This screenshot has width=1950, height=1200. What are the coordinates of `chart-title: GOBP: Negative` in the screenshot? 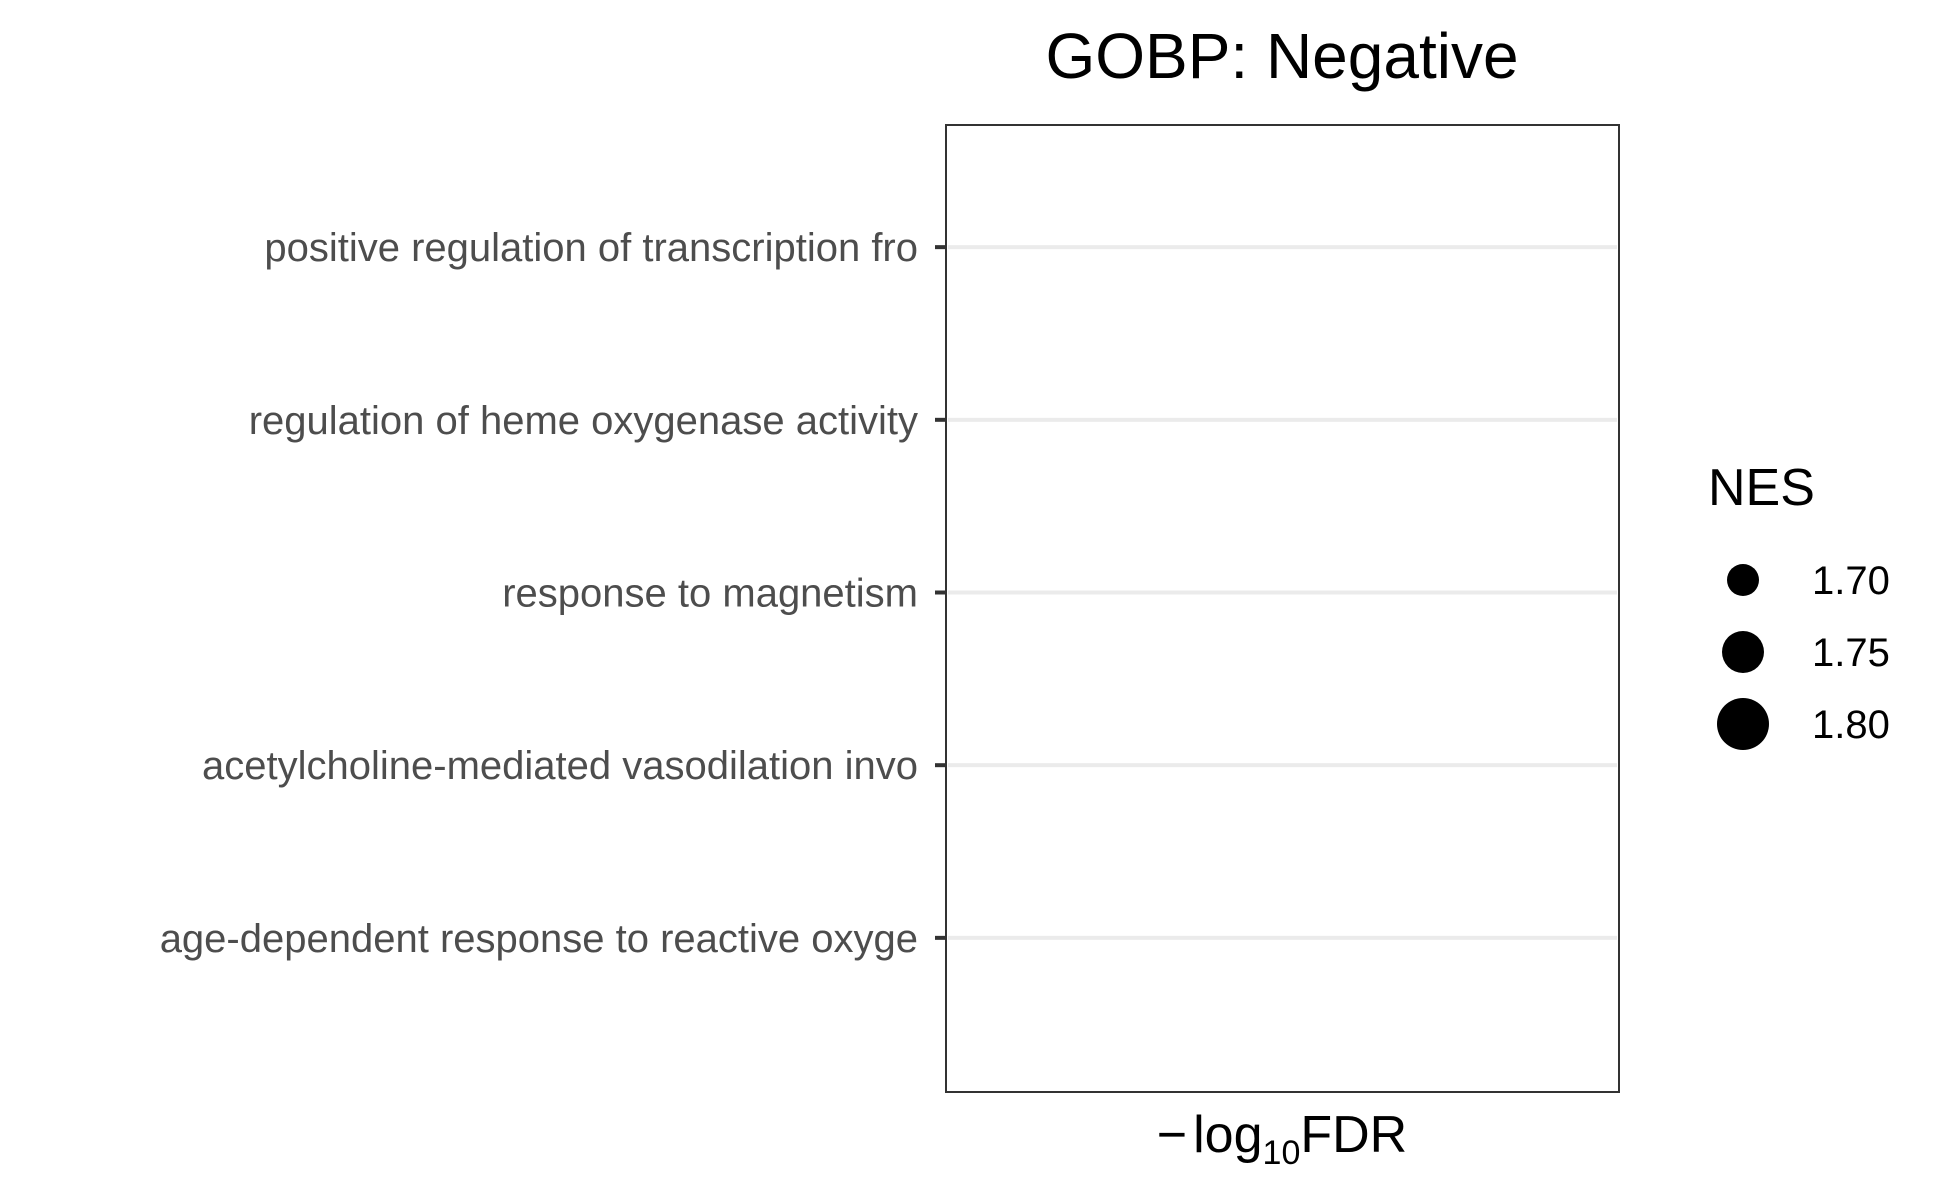 It's located at (1281, 56).